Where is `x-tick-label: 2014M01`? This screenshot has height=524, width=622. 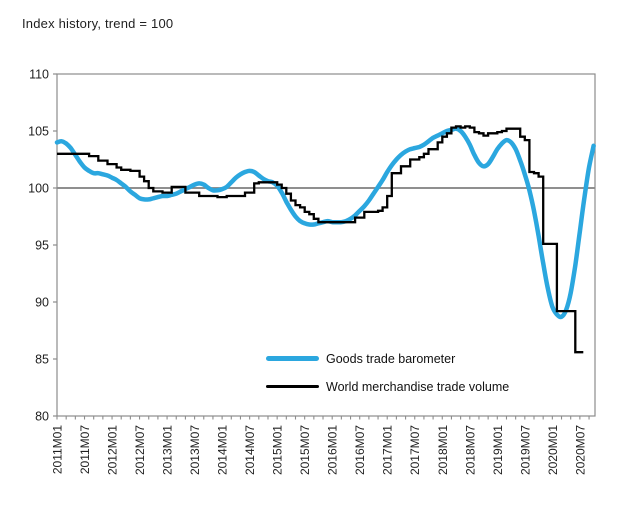 x-tick-label: 2014M01 is located at coordinates (223, 450).